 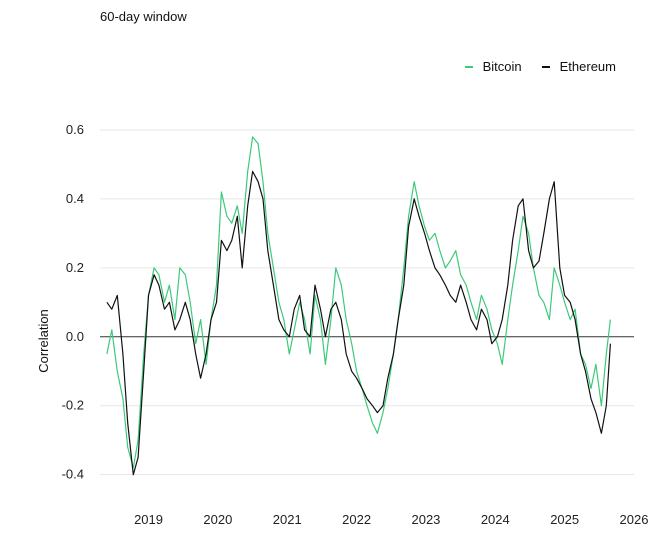 I want to click on legend-label-ethereum: Ethereum, so click(x=587, y=66).